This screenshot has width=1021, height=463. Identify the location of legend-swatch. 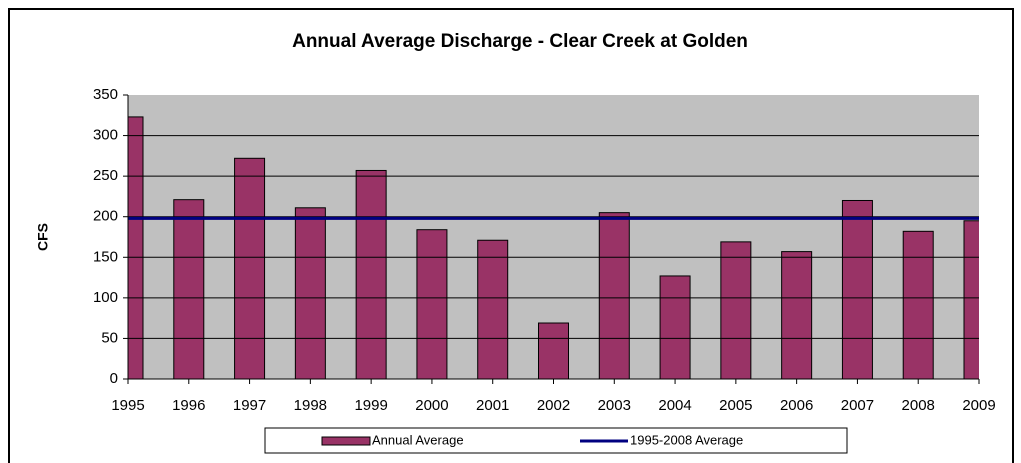
(346, 441).